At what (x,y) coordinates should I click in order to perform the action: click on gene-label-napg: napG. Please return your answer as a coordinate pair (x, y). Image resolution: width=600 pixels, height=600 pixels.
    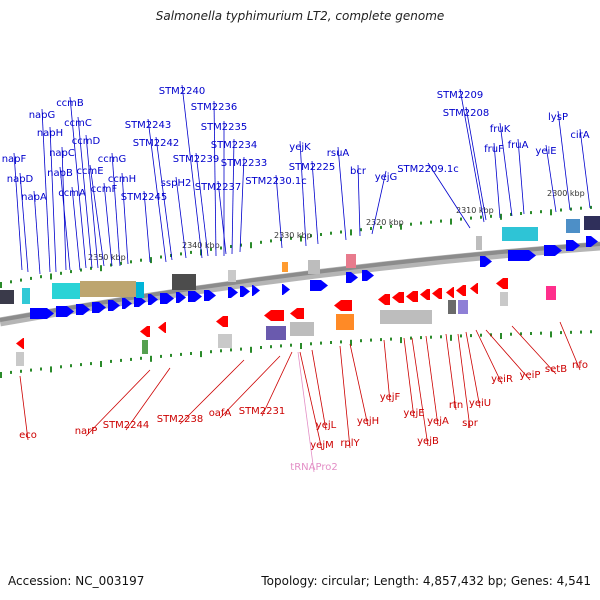
    Looking at the image, I should click on (42, 115).